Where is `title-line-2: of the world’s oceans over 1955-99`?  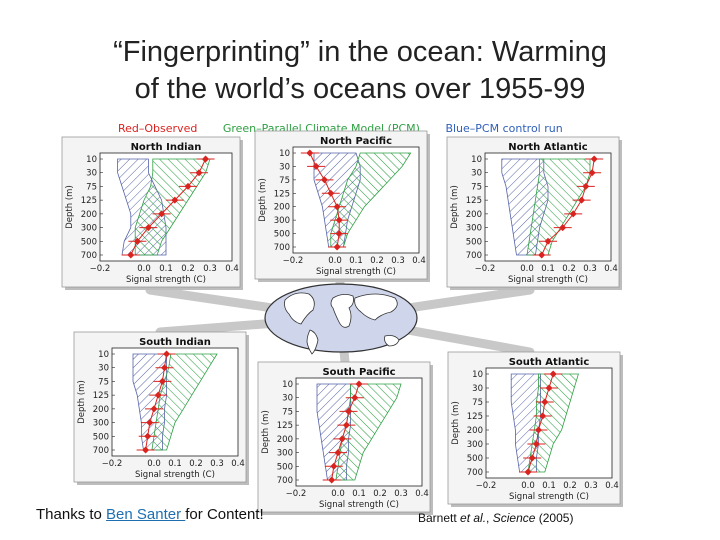
title-line-2: of the world’s oceans over 1955-99 is located at coordinates (360, 89).